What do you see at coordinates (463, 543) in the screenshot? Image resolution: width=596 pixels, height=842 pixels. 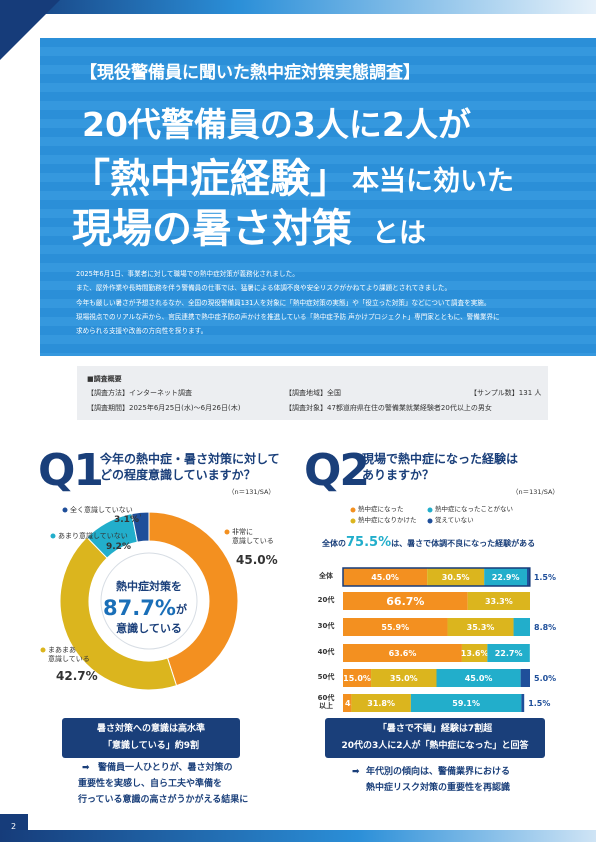 I see `highlight-text: は、暑さで体調不良になった経験がある` at bounding box center [463, 543].